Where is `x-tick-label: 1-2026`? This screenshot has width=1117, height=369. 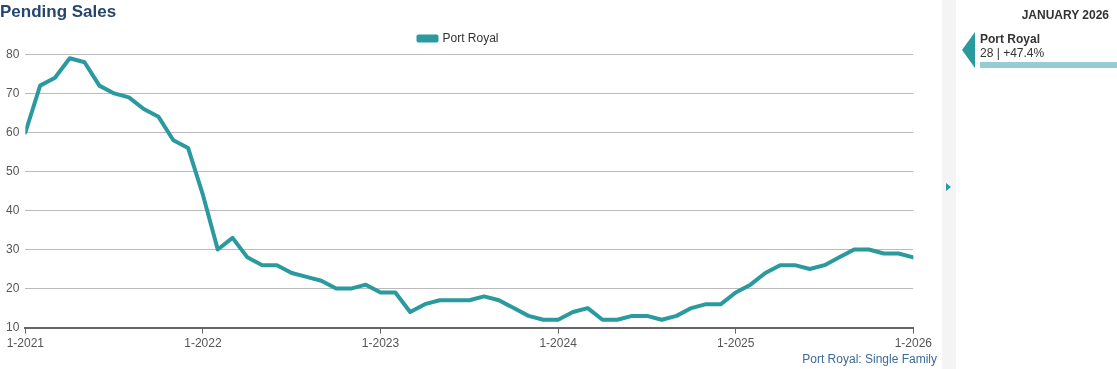
x-tick-label: 1-2026 is located at coordinates (913, 343).